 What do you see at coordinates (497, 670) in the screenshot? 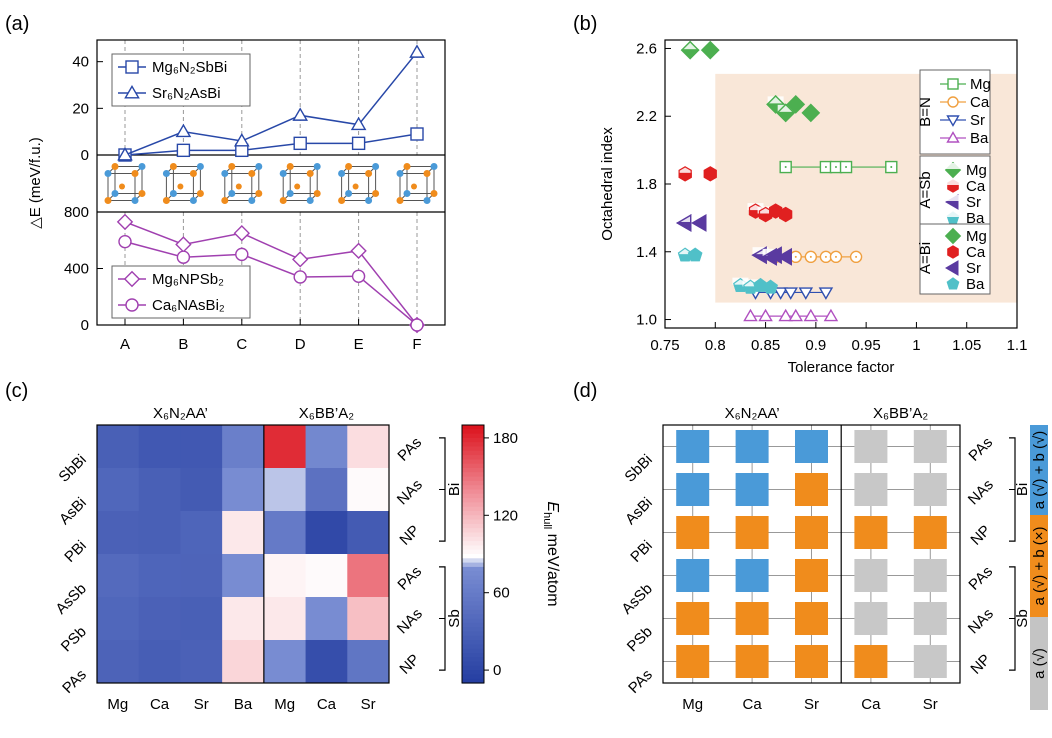
I see `colorbar-tick-label: 0` at bounding box center [497, 670].